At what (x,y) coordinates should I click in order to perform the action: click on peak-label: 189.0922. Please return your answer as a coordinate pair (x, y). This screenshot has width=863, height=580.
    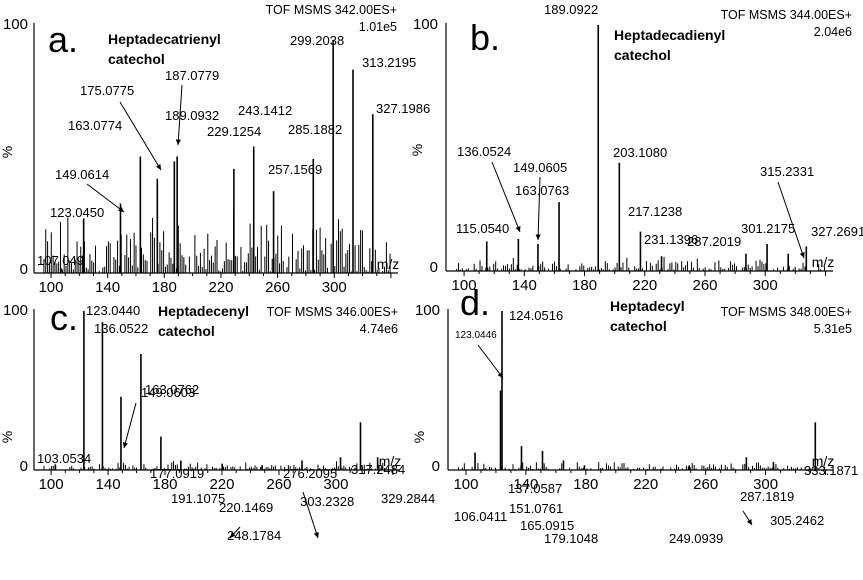
    Looking at the image, I should click on (571, 9).